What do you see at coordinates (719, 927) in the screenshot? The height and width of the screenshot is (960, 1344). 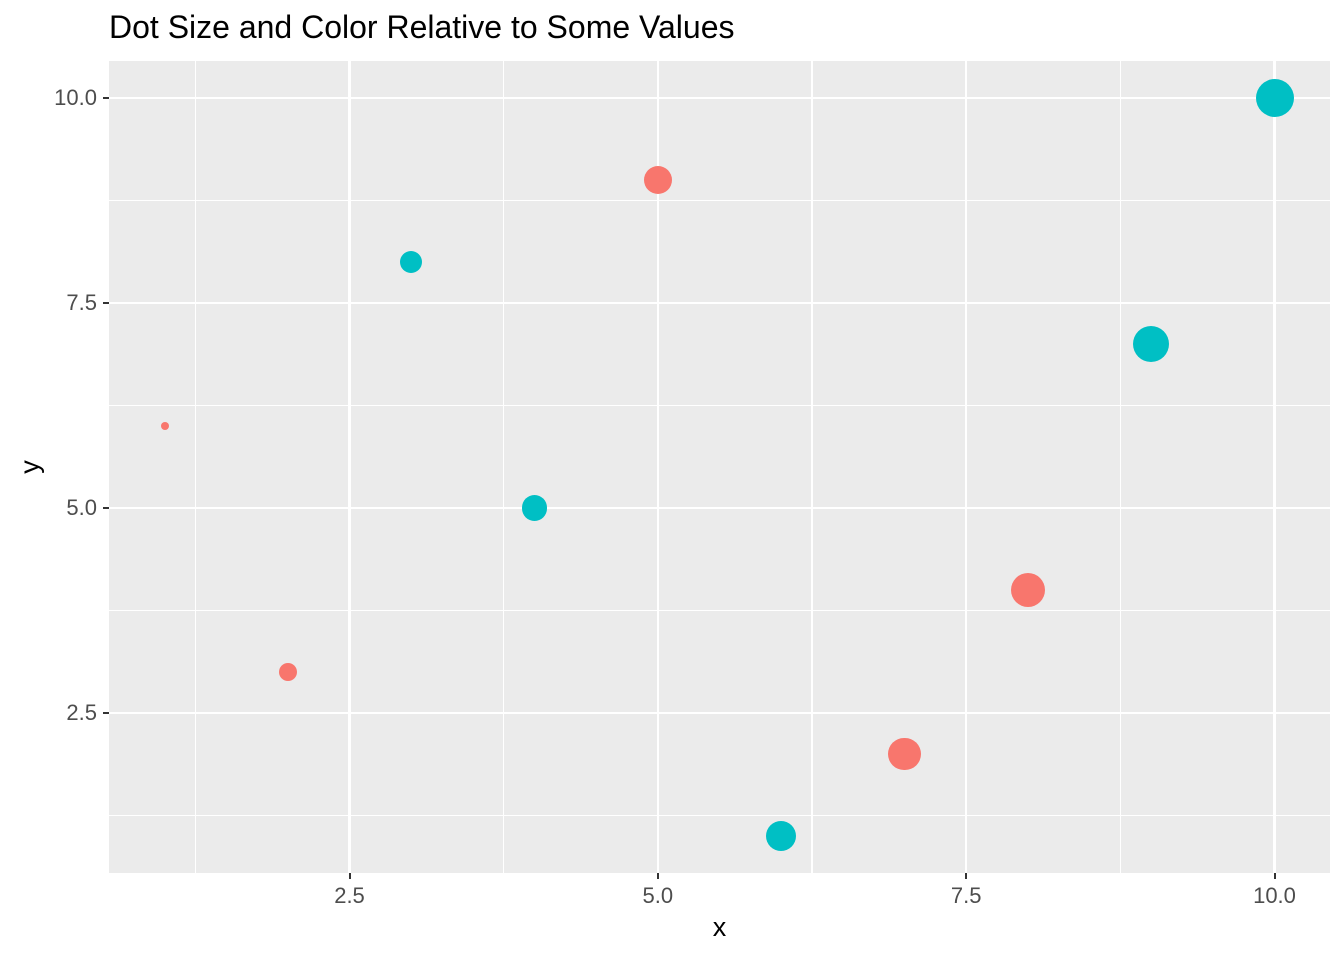 I see `x-axis-title: x` at bounding box center [719, 927].